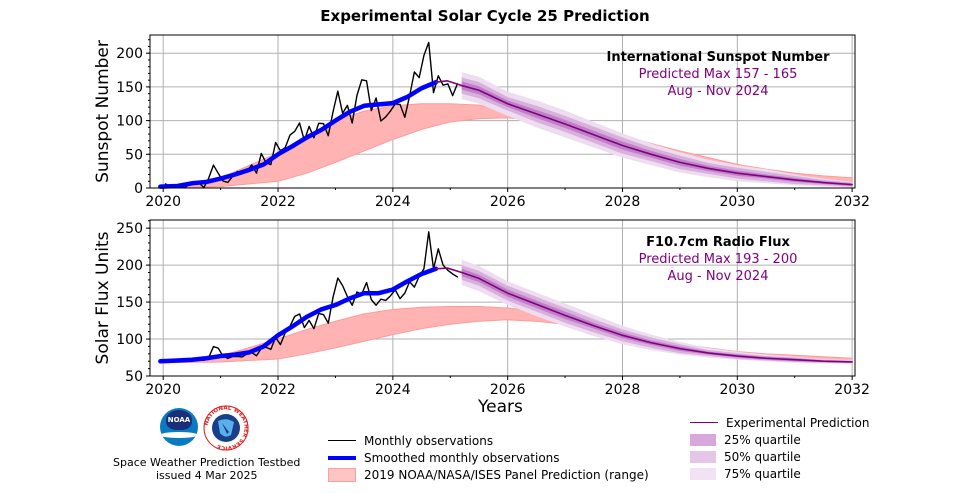  I want to click on org-name: Space Weather Prediction Testbed, so click(207, 462).